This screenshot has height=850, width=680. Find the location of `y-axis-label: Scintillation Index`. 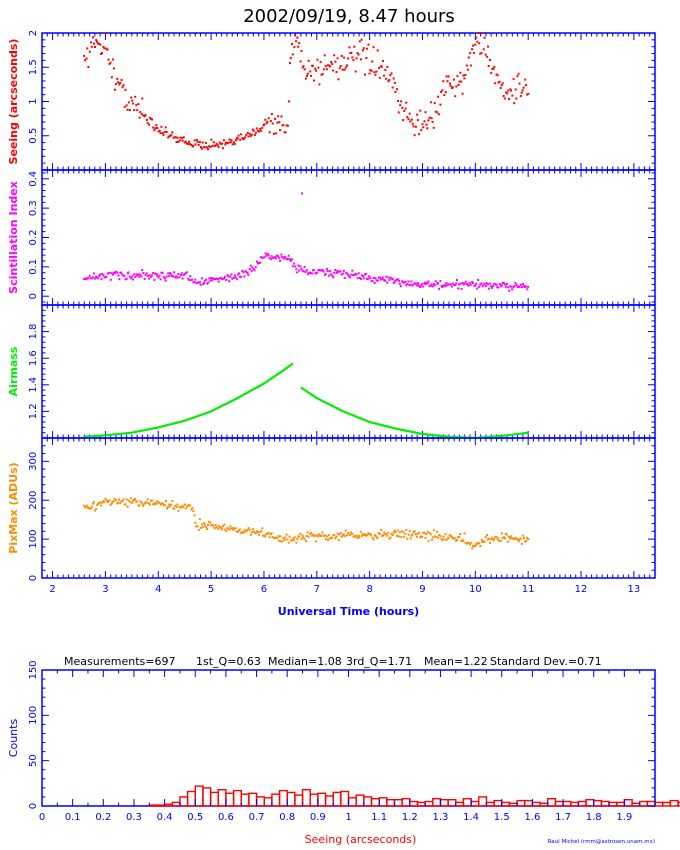

y-axis-label: Scintillation Index is located at coordinates (13, 237).